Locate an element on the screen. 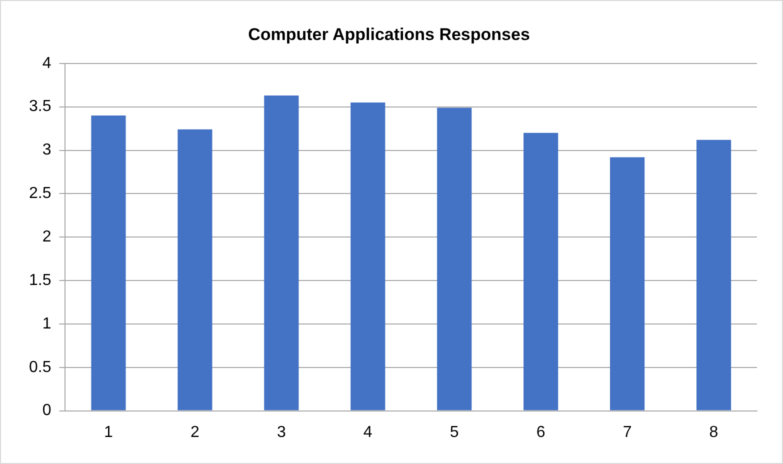 The image size is (783, 464). y-tick-label: 1 is located at coordinates (47, 323).